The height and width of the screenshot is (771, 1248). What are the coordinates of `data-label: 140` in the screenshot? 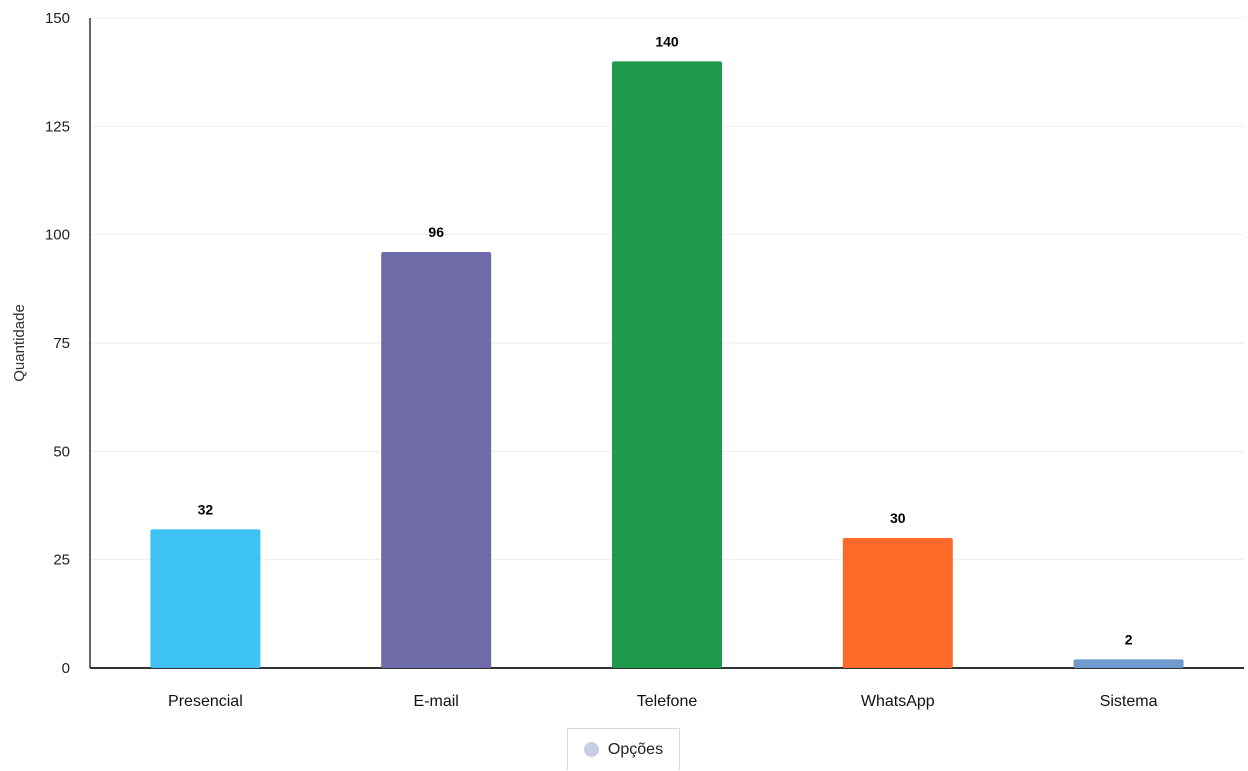 It's located at (667, 41).